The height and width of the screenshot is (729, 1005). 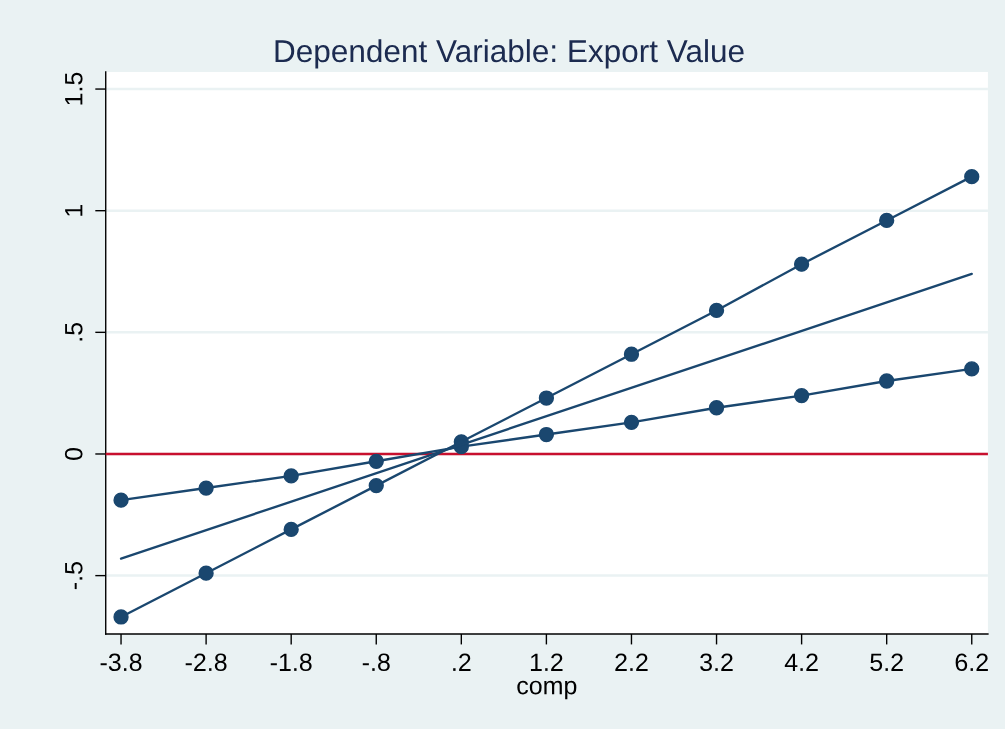 I want to click on x-tick-label: -3.8, so click(x=121, y=662).